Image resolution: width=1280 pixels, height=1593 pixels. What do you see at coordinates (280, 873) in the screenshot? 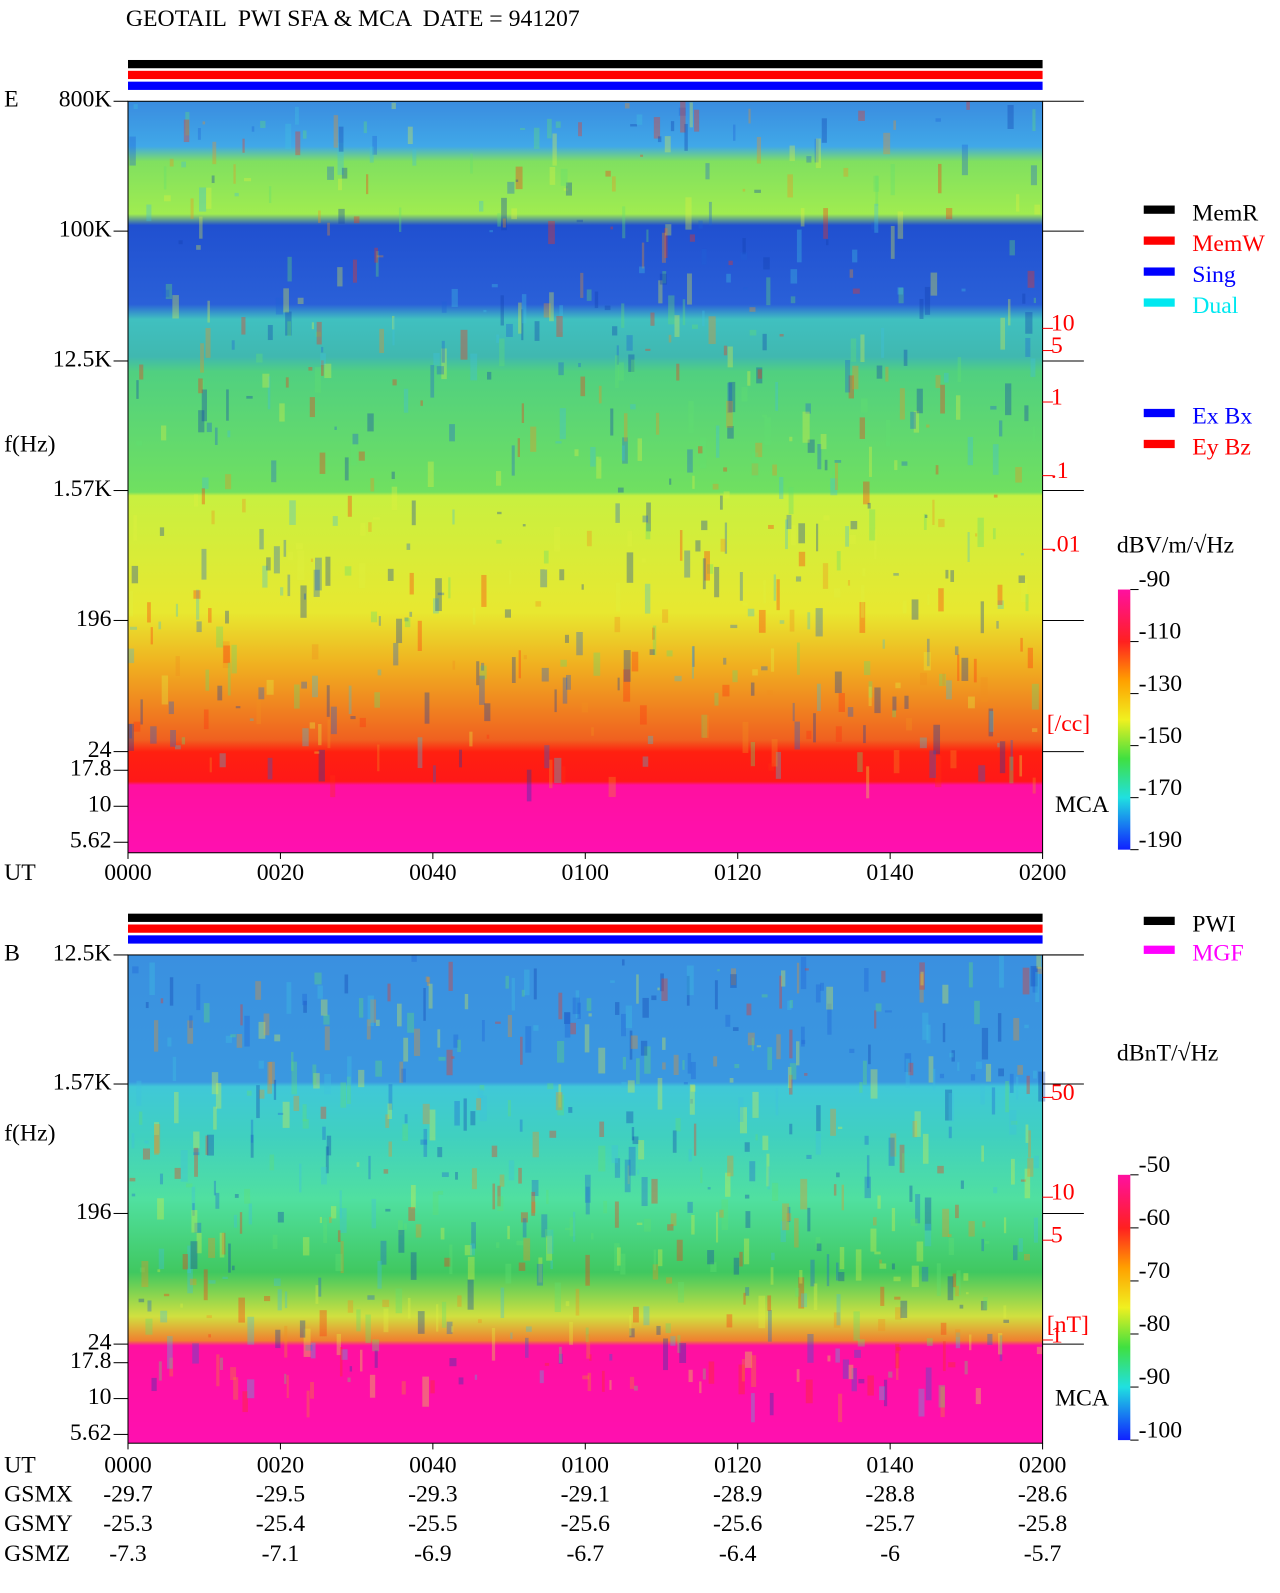
I see `x-tick-label: 0020` at bounding box center [280, 873].